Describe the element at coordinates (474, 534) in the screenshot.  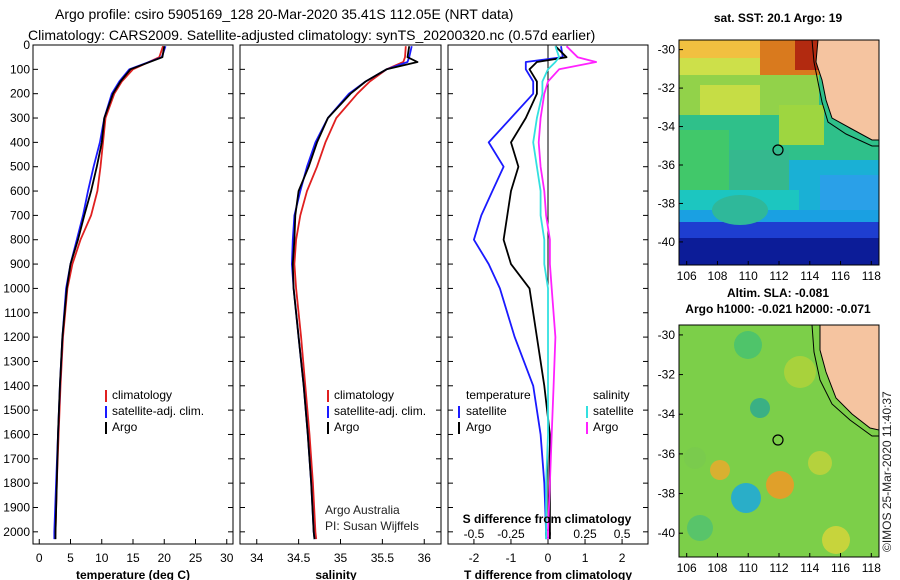
I see `s-tick-label: -0.5` at that location.